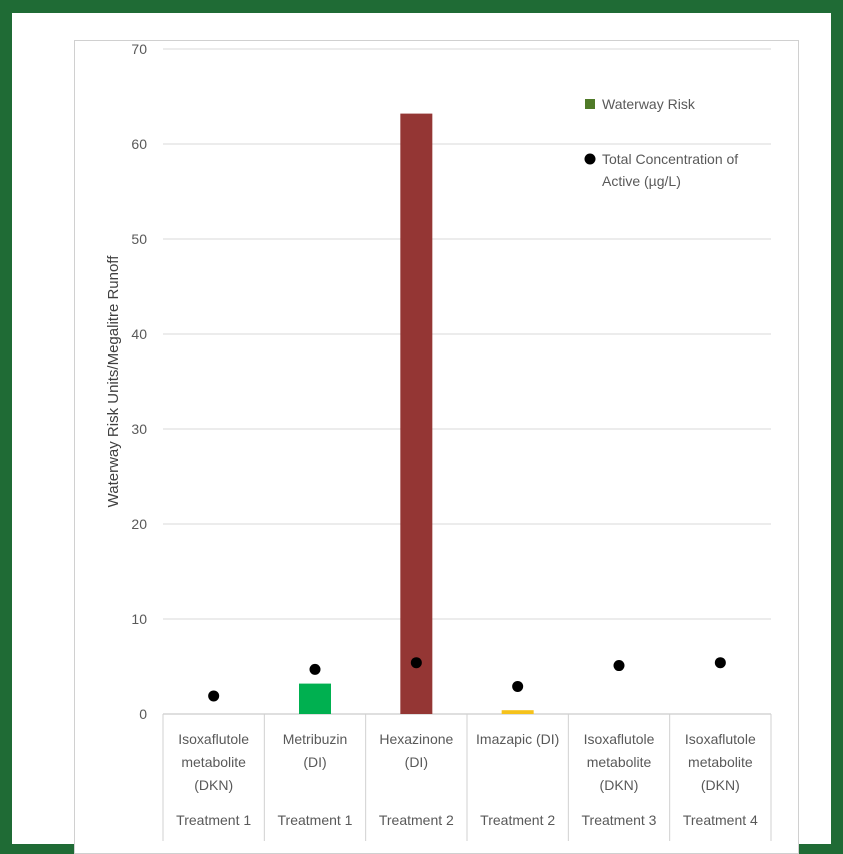 The image size is (843, 854). I want to click on y-tick-label: 30, so click(139, 429).